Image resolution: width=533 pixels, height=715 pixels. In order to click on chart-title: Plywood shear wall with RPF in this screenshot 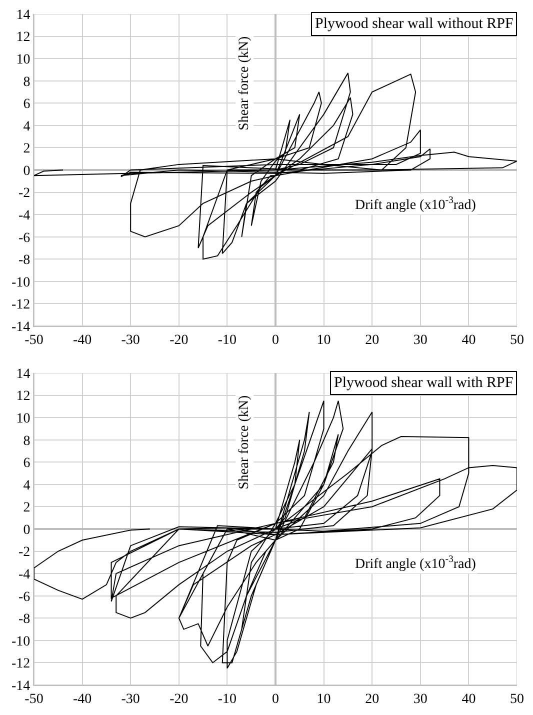, I will do `click(424, 383)`.